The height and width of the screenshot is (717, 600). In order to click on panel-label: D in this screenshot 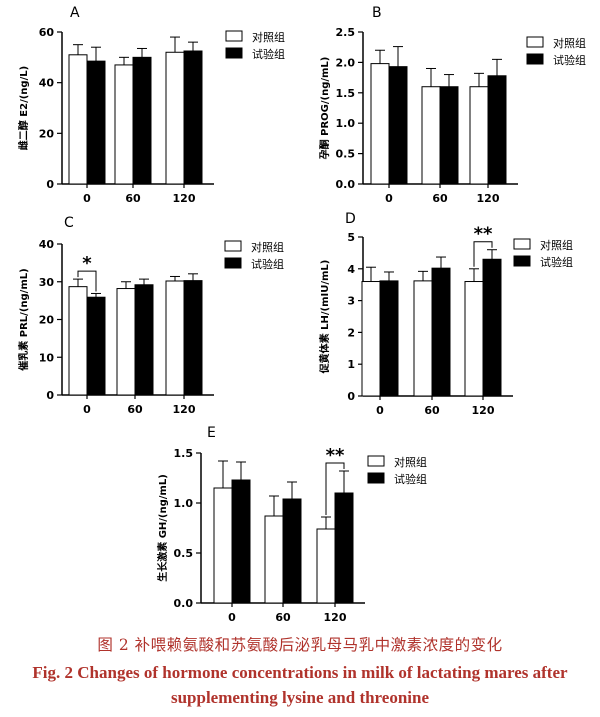, I will do `click(350, 219)`.